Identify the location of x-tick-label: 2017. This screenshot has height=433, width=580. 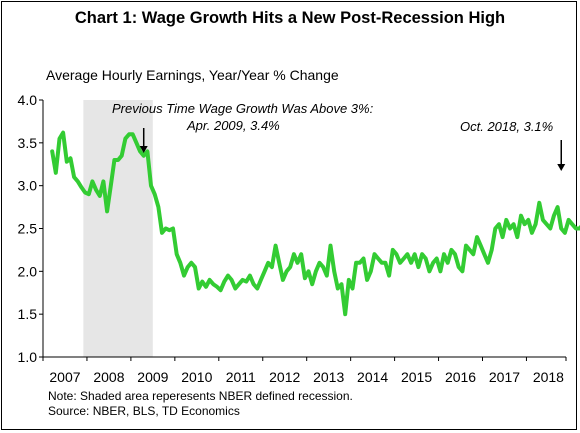
(504, 377).